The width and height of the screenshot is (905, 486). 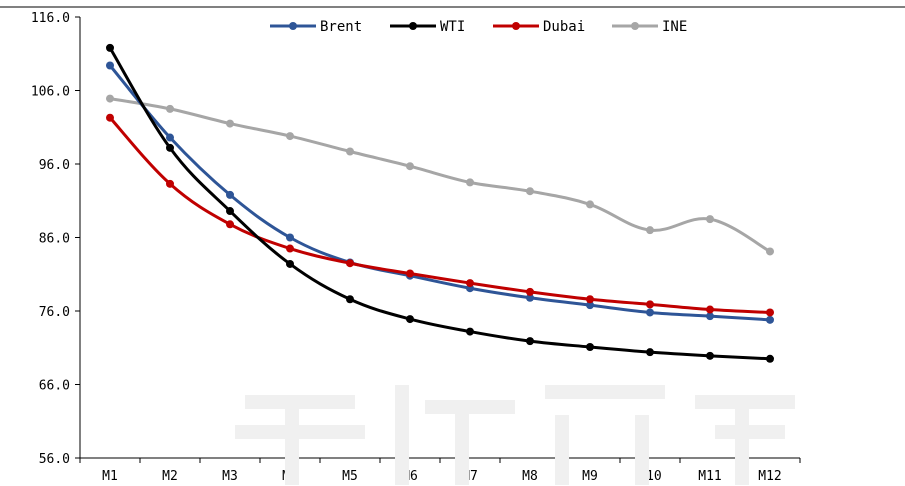 I want to click on legend-item-wti: WTI, so click(x=427, y=27).